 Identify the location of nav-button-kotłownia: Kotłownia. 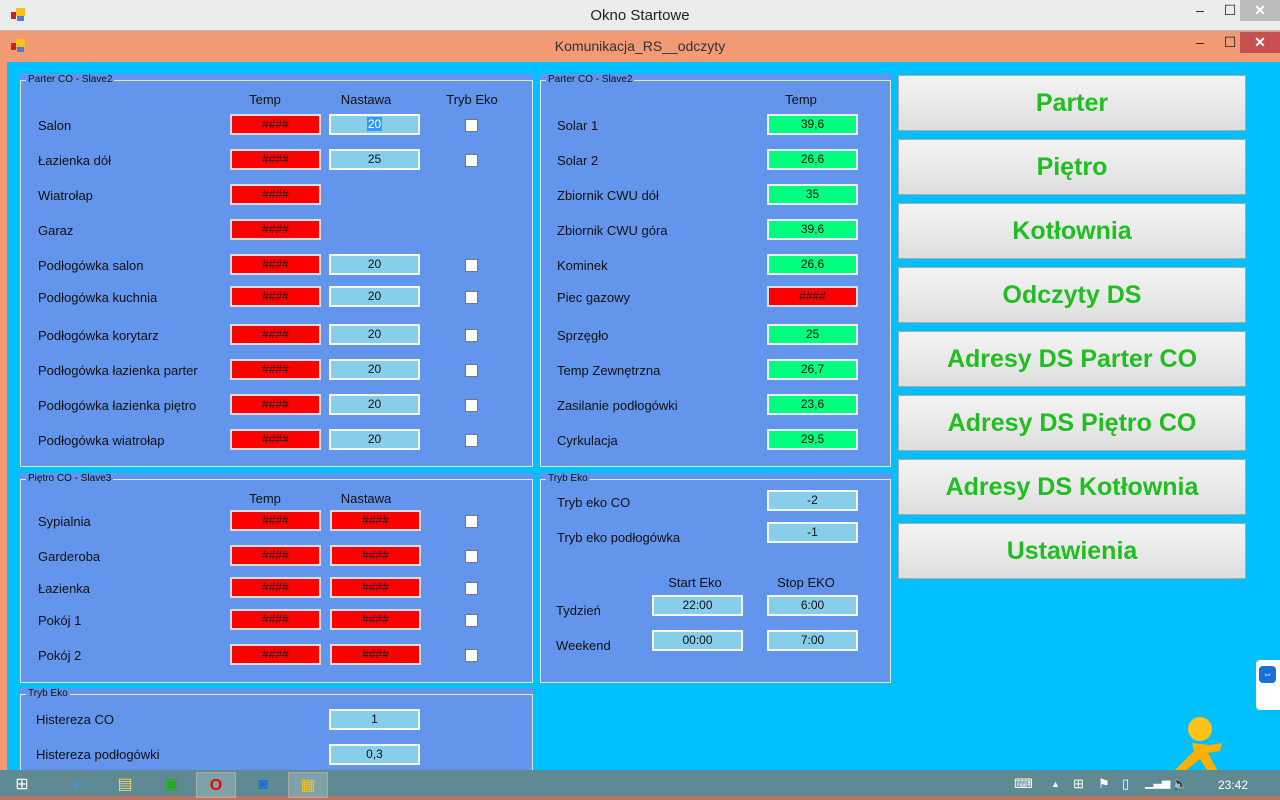
(1072, 231).